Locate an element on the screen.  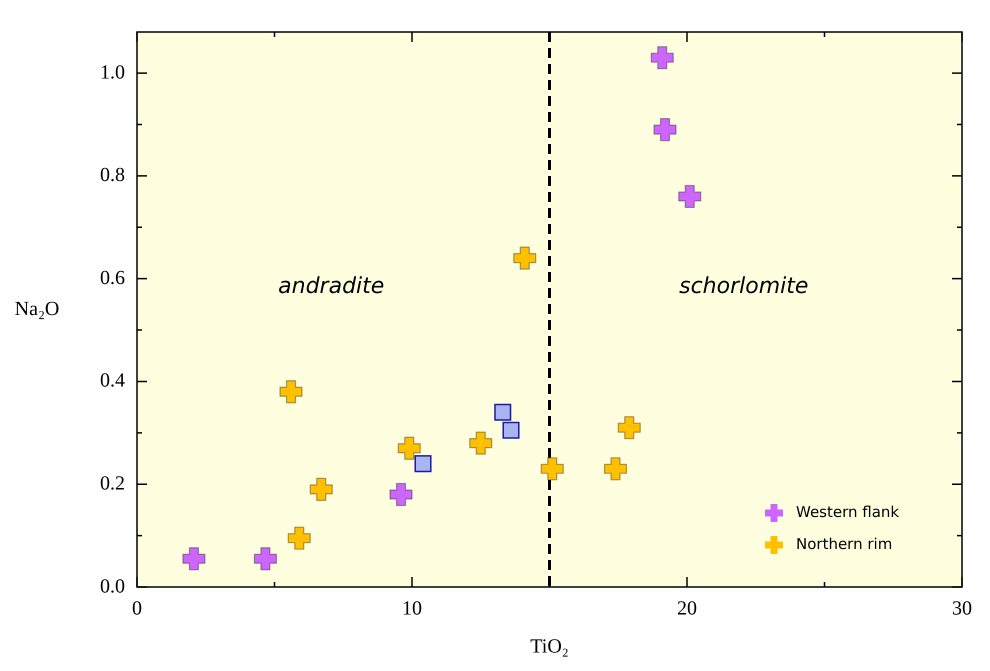
y-tick-label: 0.4 is located at coordinates (112, 381).